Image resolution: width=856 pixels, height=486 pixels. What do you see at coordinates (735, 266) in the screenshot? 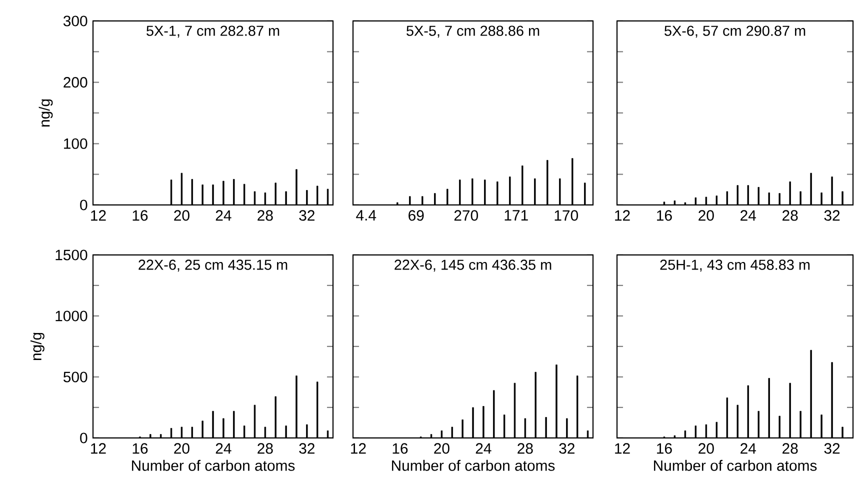
I see `chart-title: 25H-1, 43 cm 458.83 m` at bounding box center [735, 266].